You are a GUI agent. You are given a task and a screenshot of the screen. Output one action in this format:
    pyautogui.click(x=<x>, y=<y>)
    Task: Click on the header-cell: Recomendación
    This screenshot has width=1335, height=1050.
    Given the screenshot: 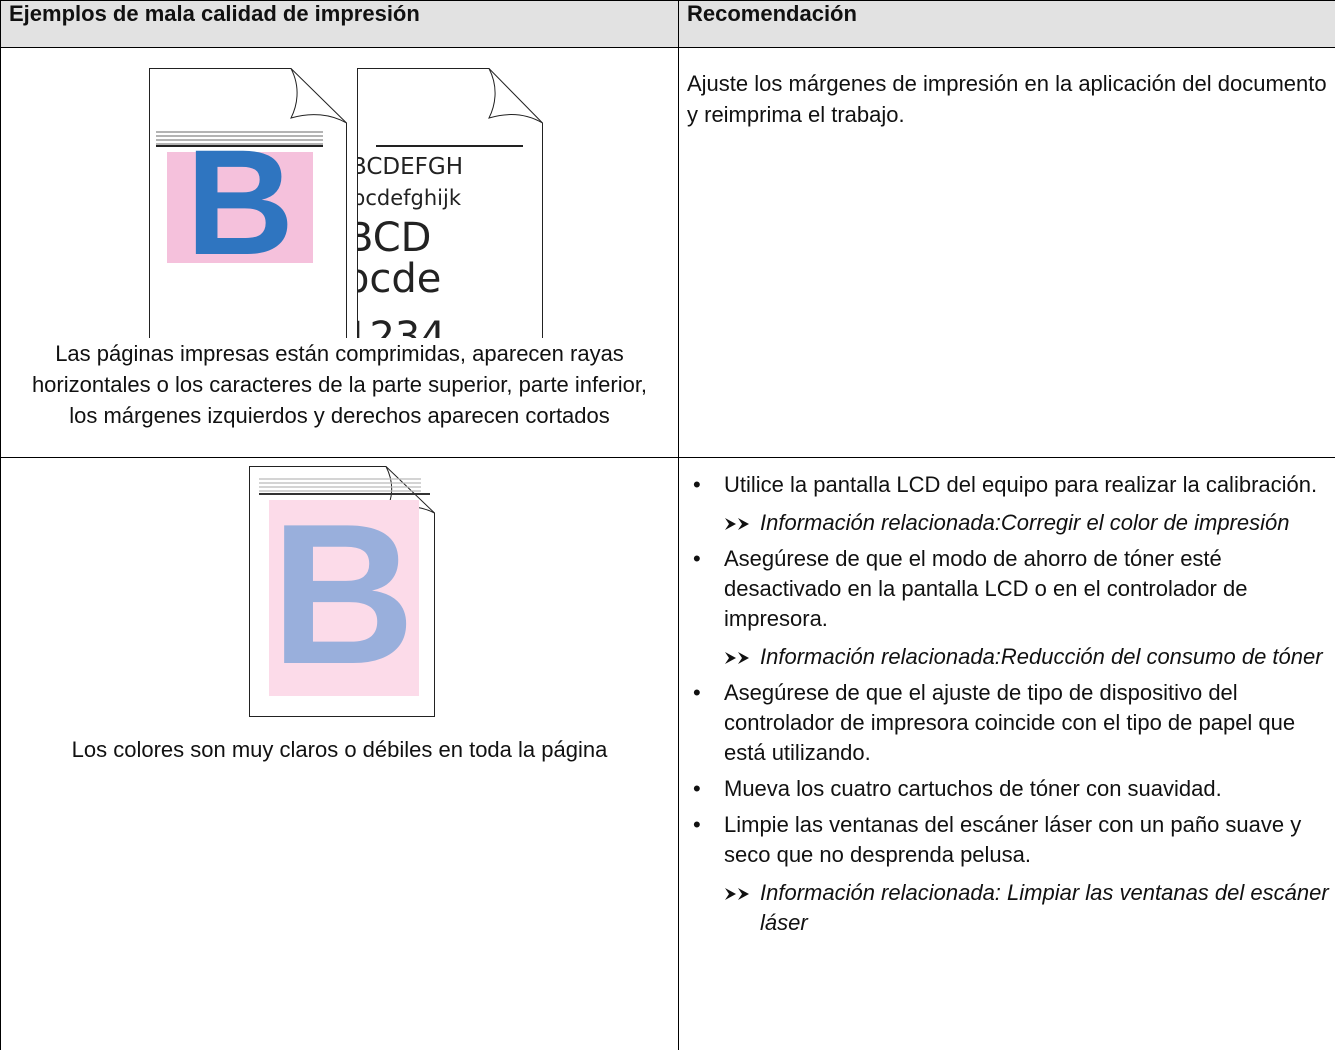 What is the action you would take?
    pyautogui.click(x=1006, y=24)
    